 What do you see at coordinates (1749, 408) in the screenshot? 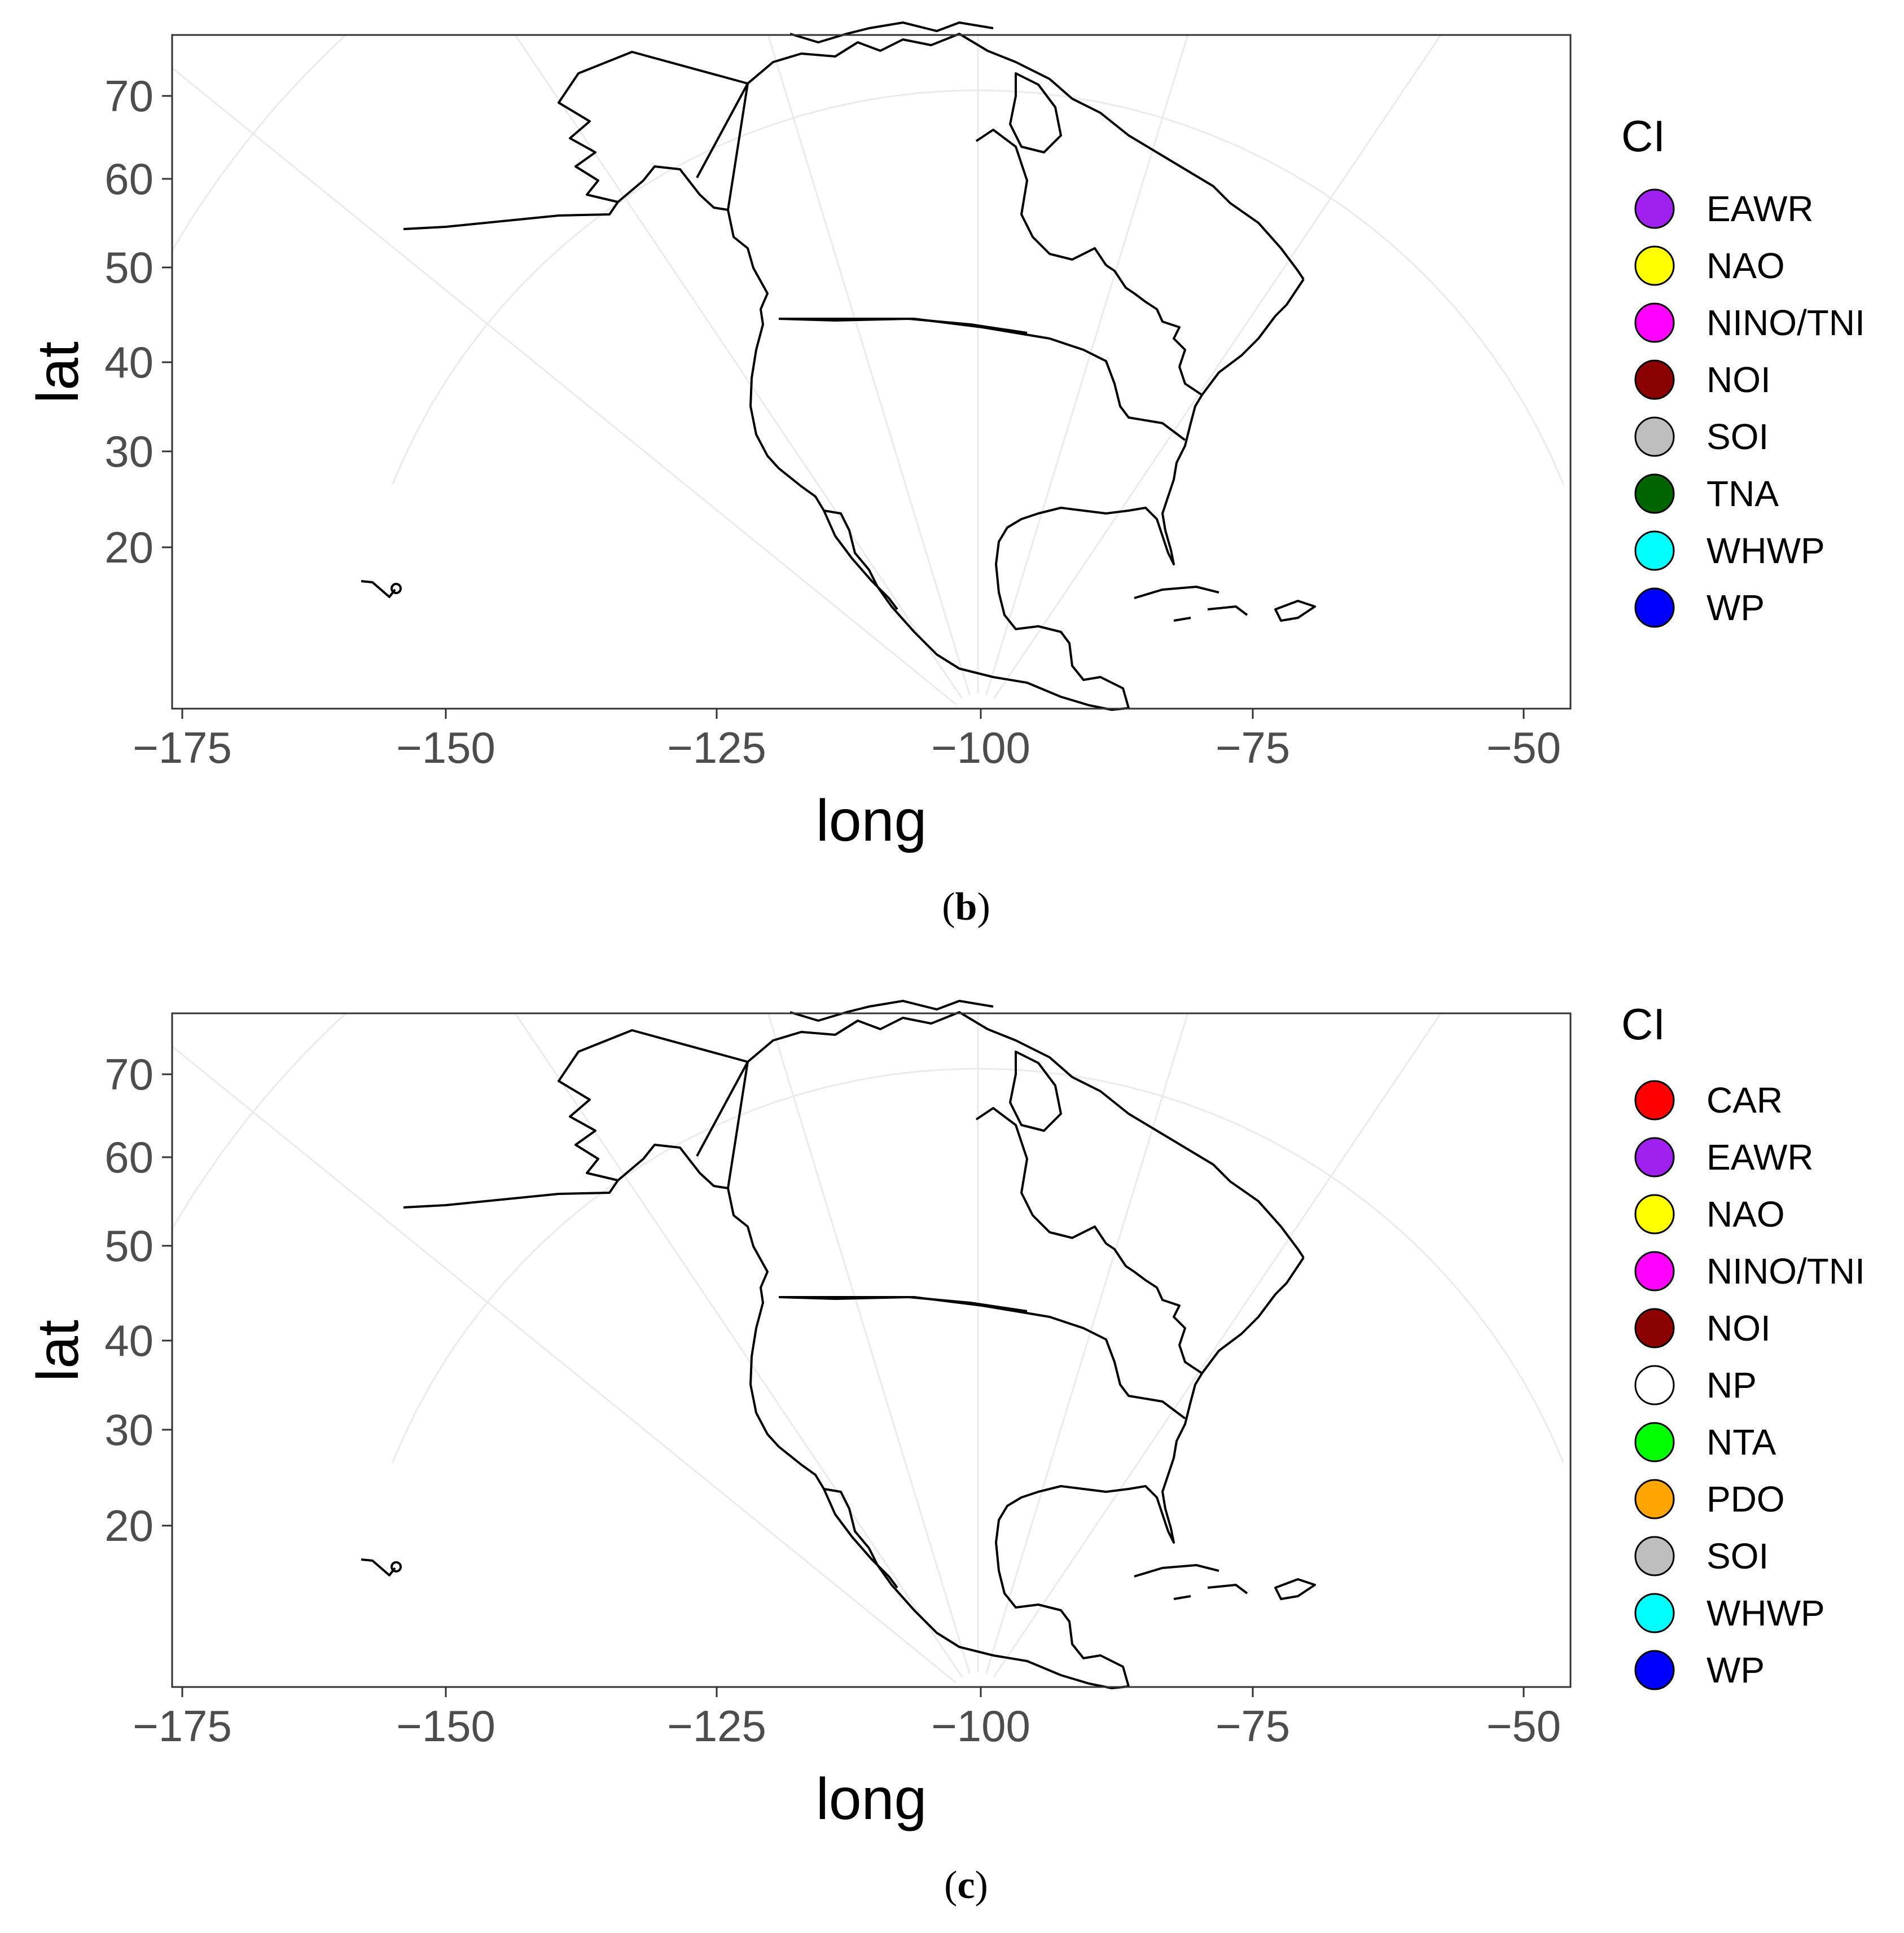
I see `legend: EAWR NAO NINO/TNI NOI SOI TNA WHWP WP` at bounding box center [1749, 408].